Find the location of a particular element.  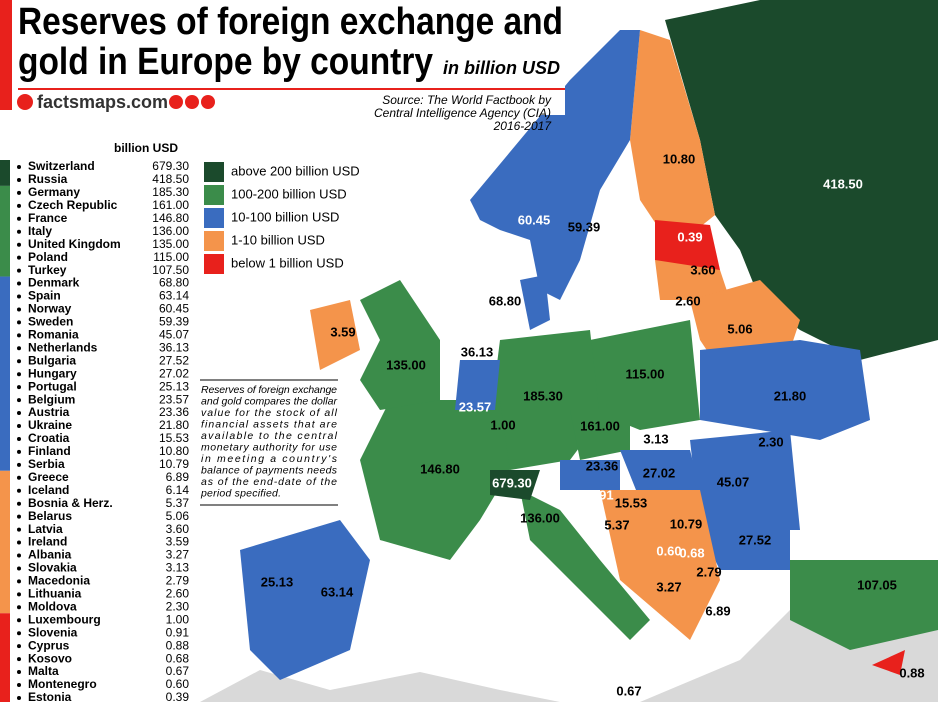

italy is located at coordinates (585, 565).